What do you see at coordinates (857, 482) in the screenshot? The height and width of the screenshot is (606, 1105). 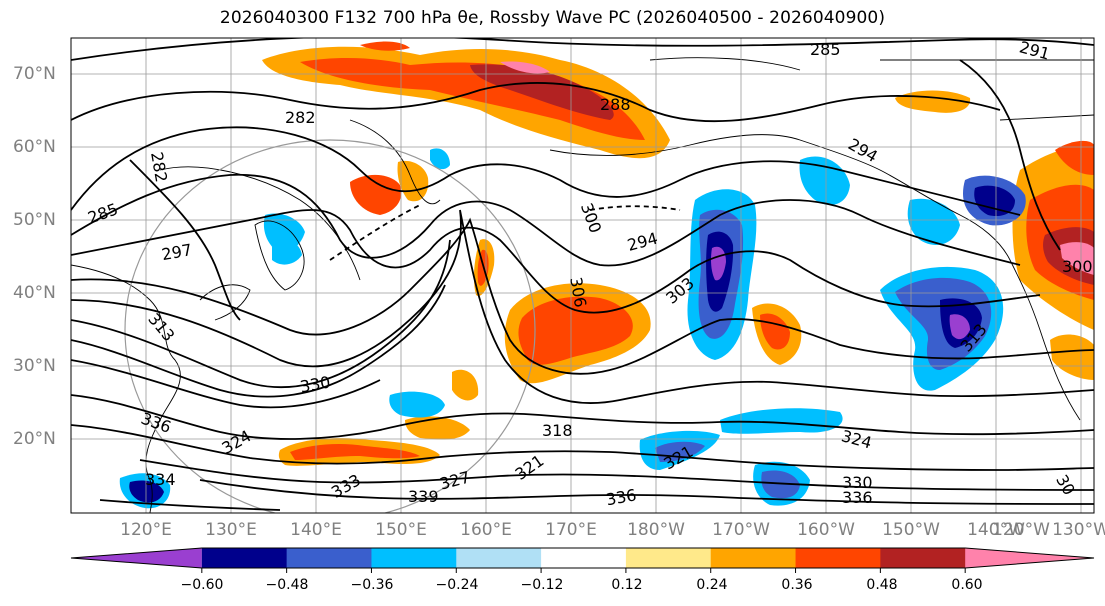 I see `contour-label: 330` at bounding box center [857, 482].